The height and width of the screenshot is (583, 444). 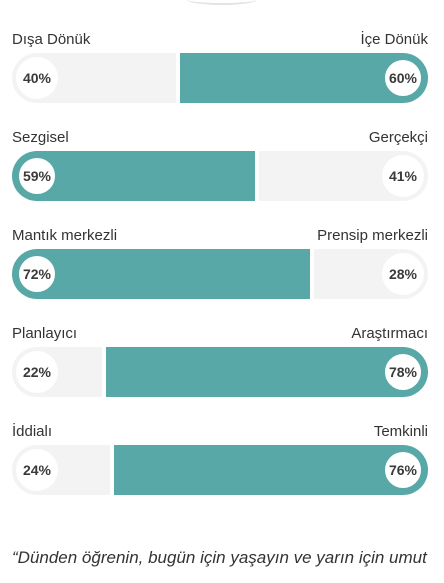 I want to click on trait-labels: Planlayıcı Araştırmacı, so click(x=220, y=335).